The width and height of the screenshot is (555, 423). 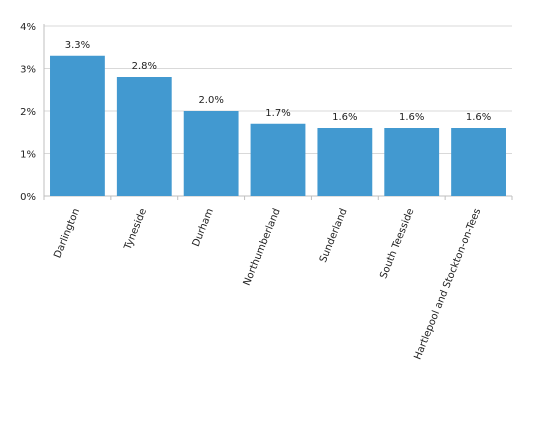 I want to click on category-label: Sunderland, so click(x=334, y=235).